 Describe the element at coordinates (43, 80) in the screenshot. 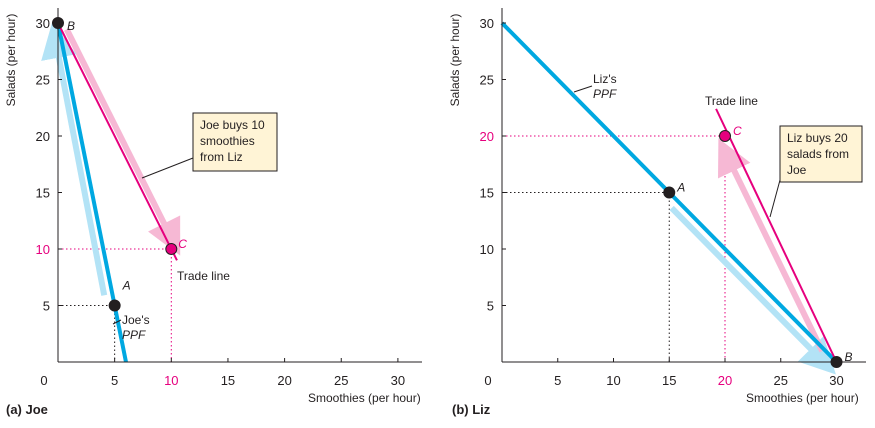

I see `joe-y-tick-label: 25` at that location.